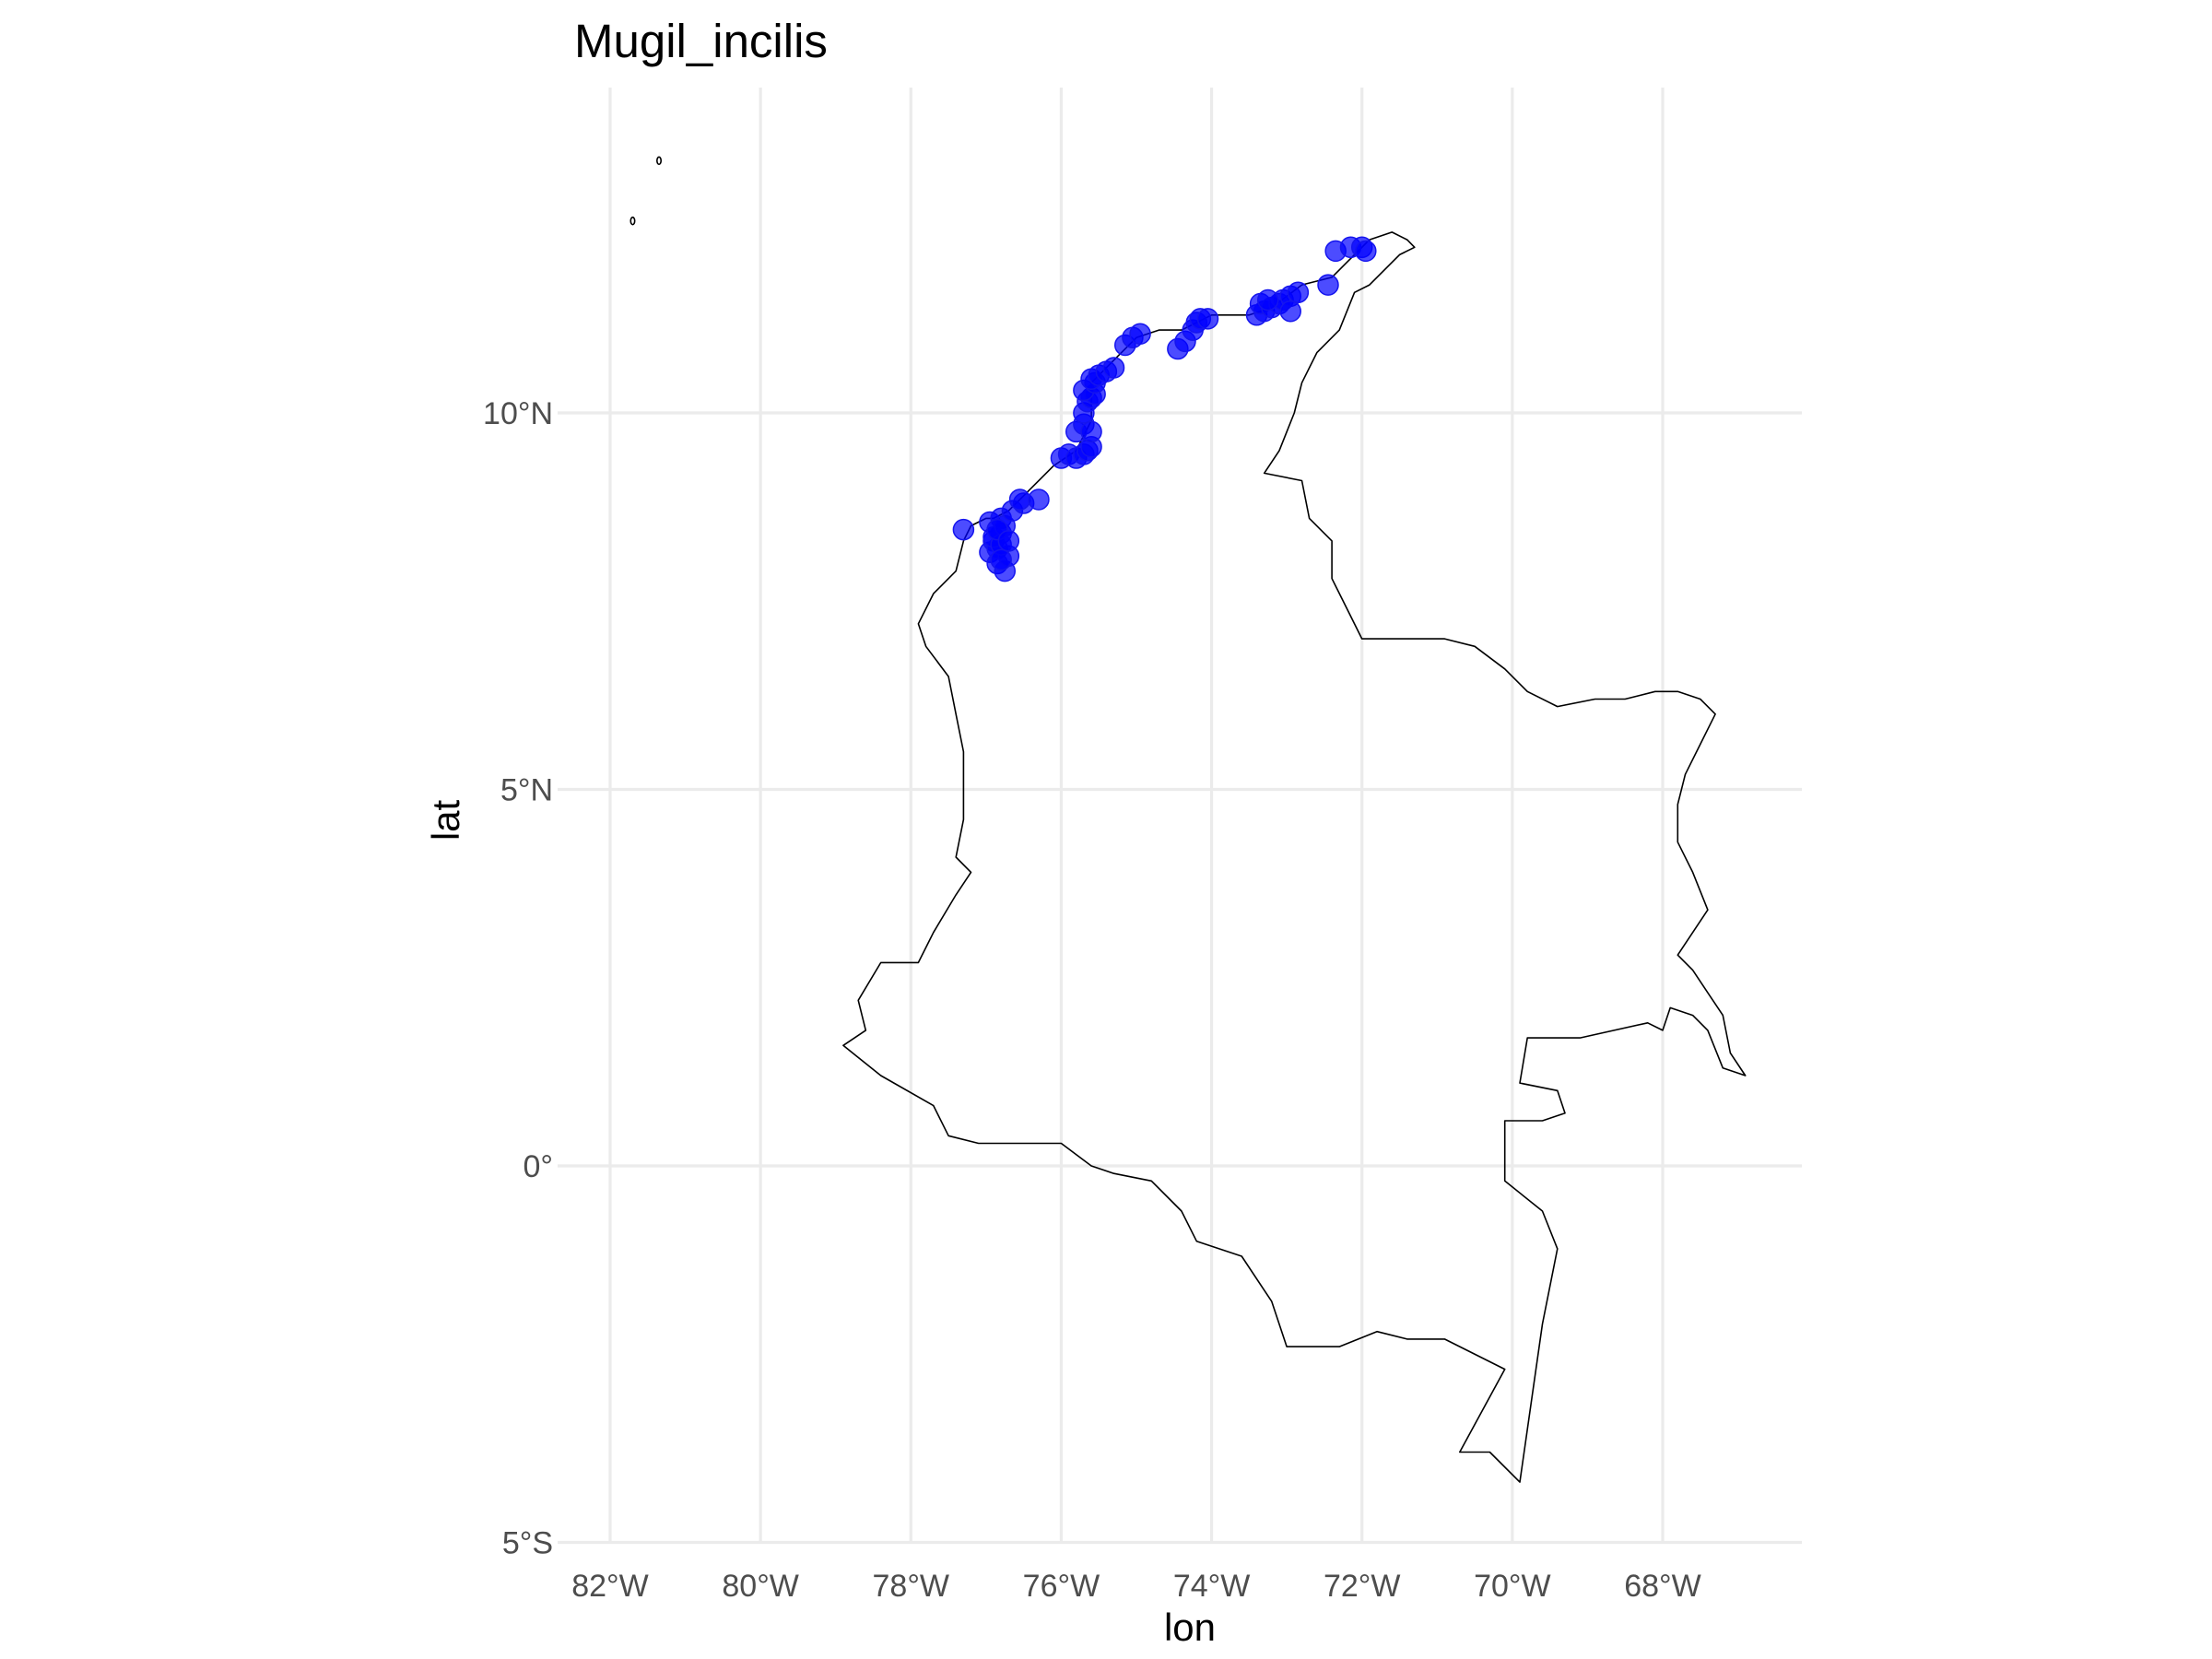  Describe the element at coordinates (527, 1543) in the screenshot. I see `y-tick-label: 5°S` at that location.